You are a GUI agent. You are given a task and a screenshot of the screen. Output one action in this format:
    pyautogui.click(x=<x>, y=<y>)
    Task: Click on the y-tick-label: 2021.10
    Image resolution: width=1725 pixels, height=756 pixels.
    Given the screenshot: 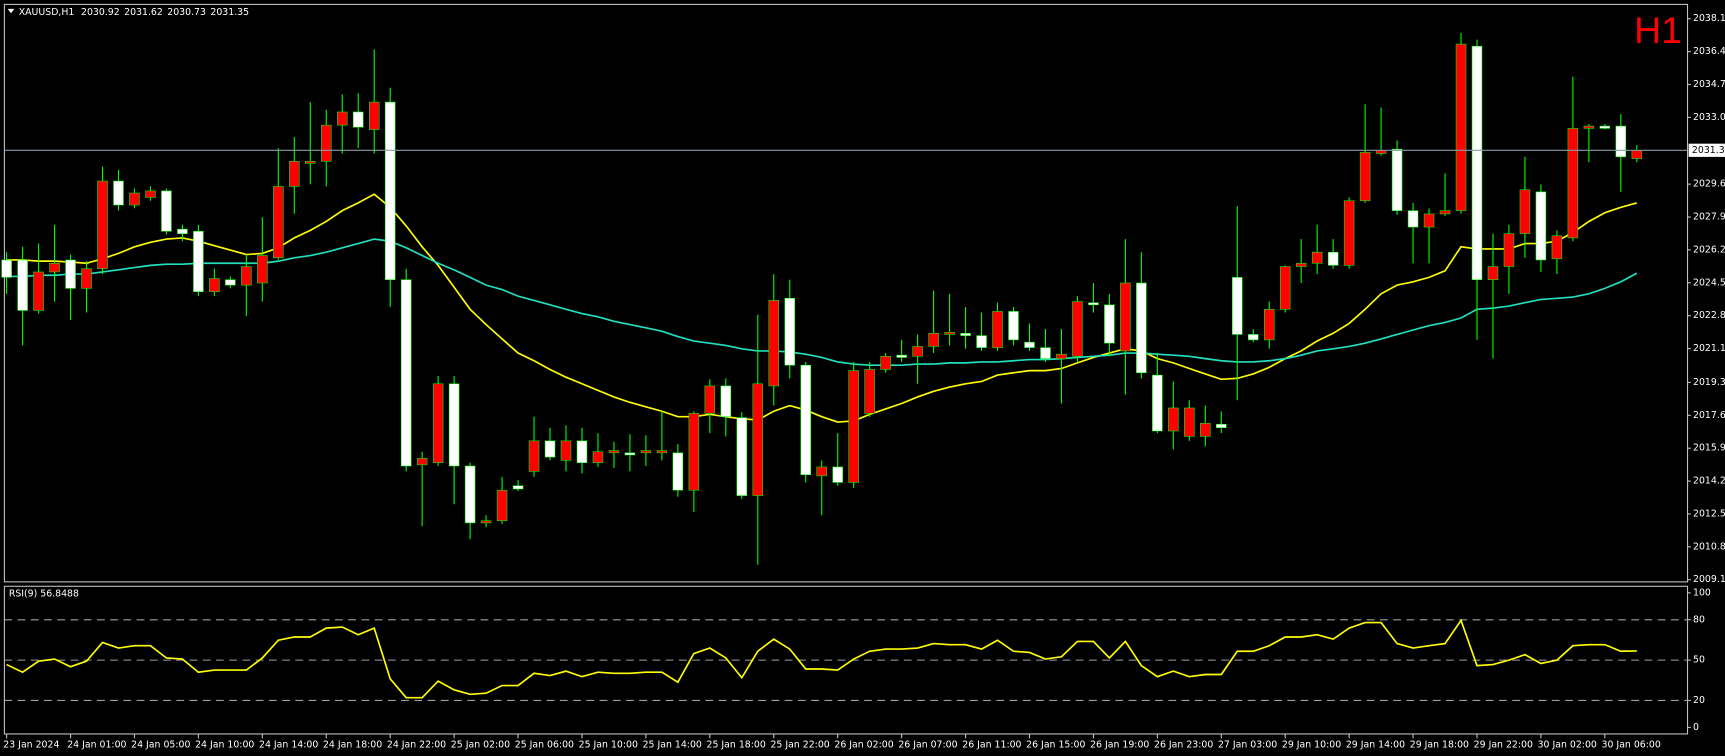 What is the action you would take?
    pyautogui.click(x=1709, y=348)
    